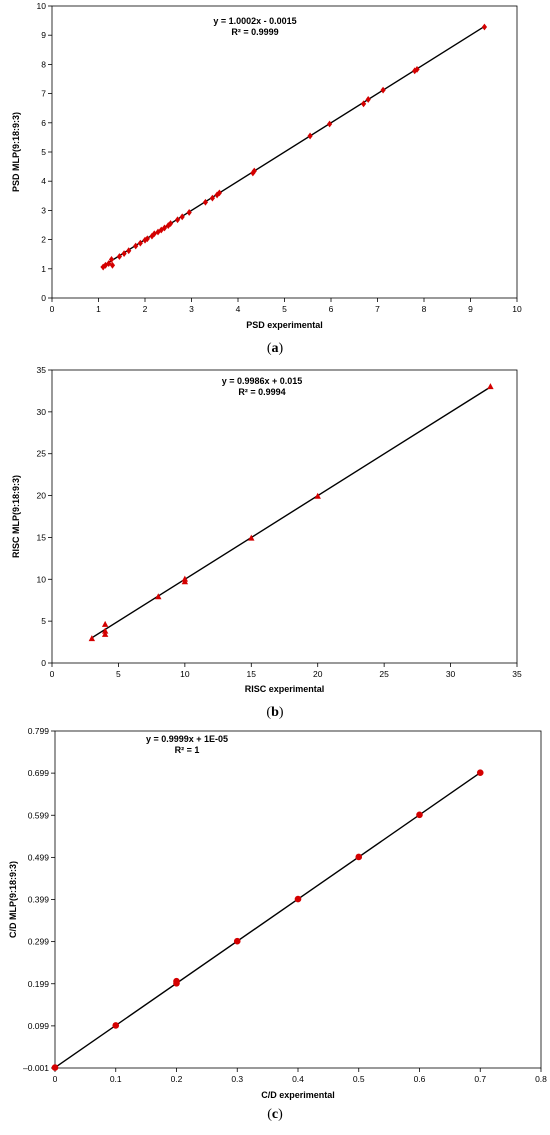 The image size is (550, 1135). I want to click on x-tick-label: 0.8, so click(541, 1079).